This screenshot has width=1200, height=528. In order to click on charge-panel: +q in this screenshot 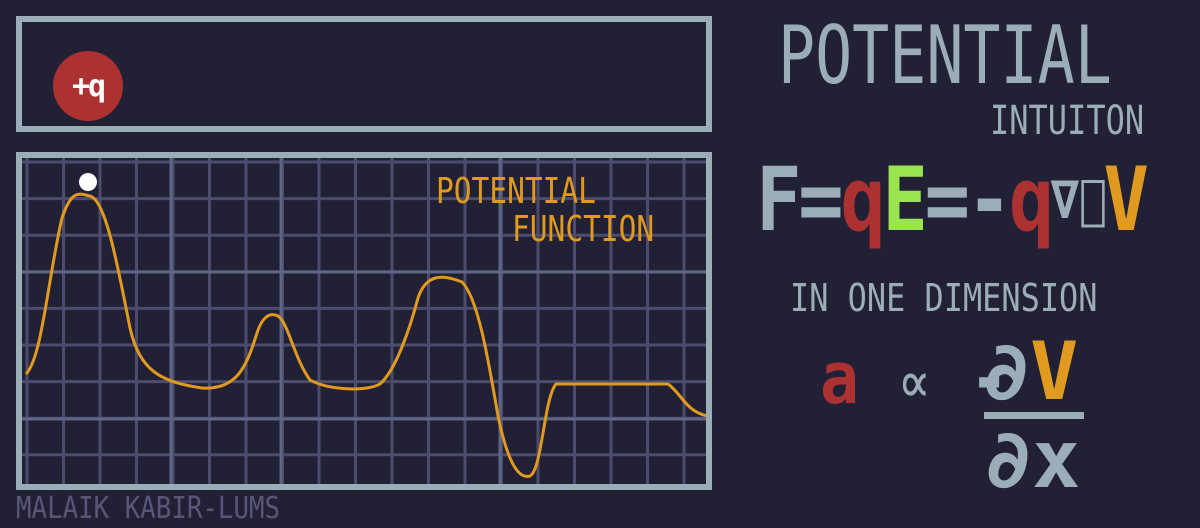, I will do `click(364, 74)`.